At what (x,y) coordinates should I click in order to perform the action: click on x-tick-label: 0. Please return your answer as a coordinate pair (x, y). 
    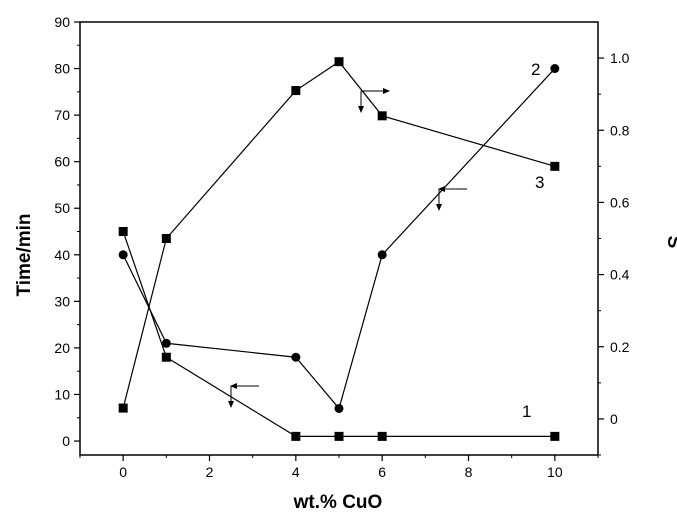
    Looking at the image, I should click on (123, 472).